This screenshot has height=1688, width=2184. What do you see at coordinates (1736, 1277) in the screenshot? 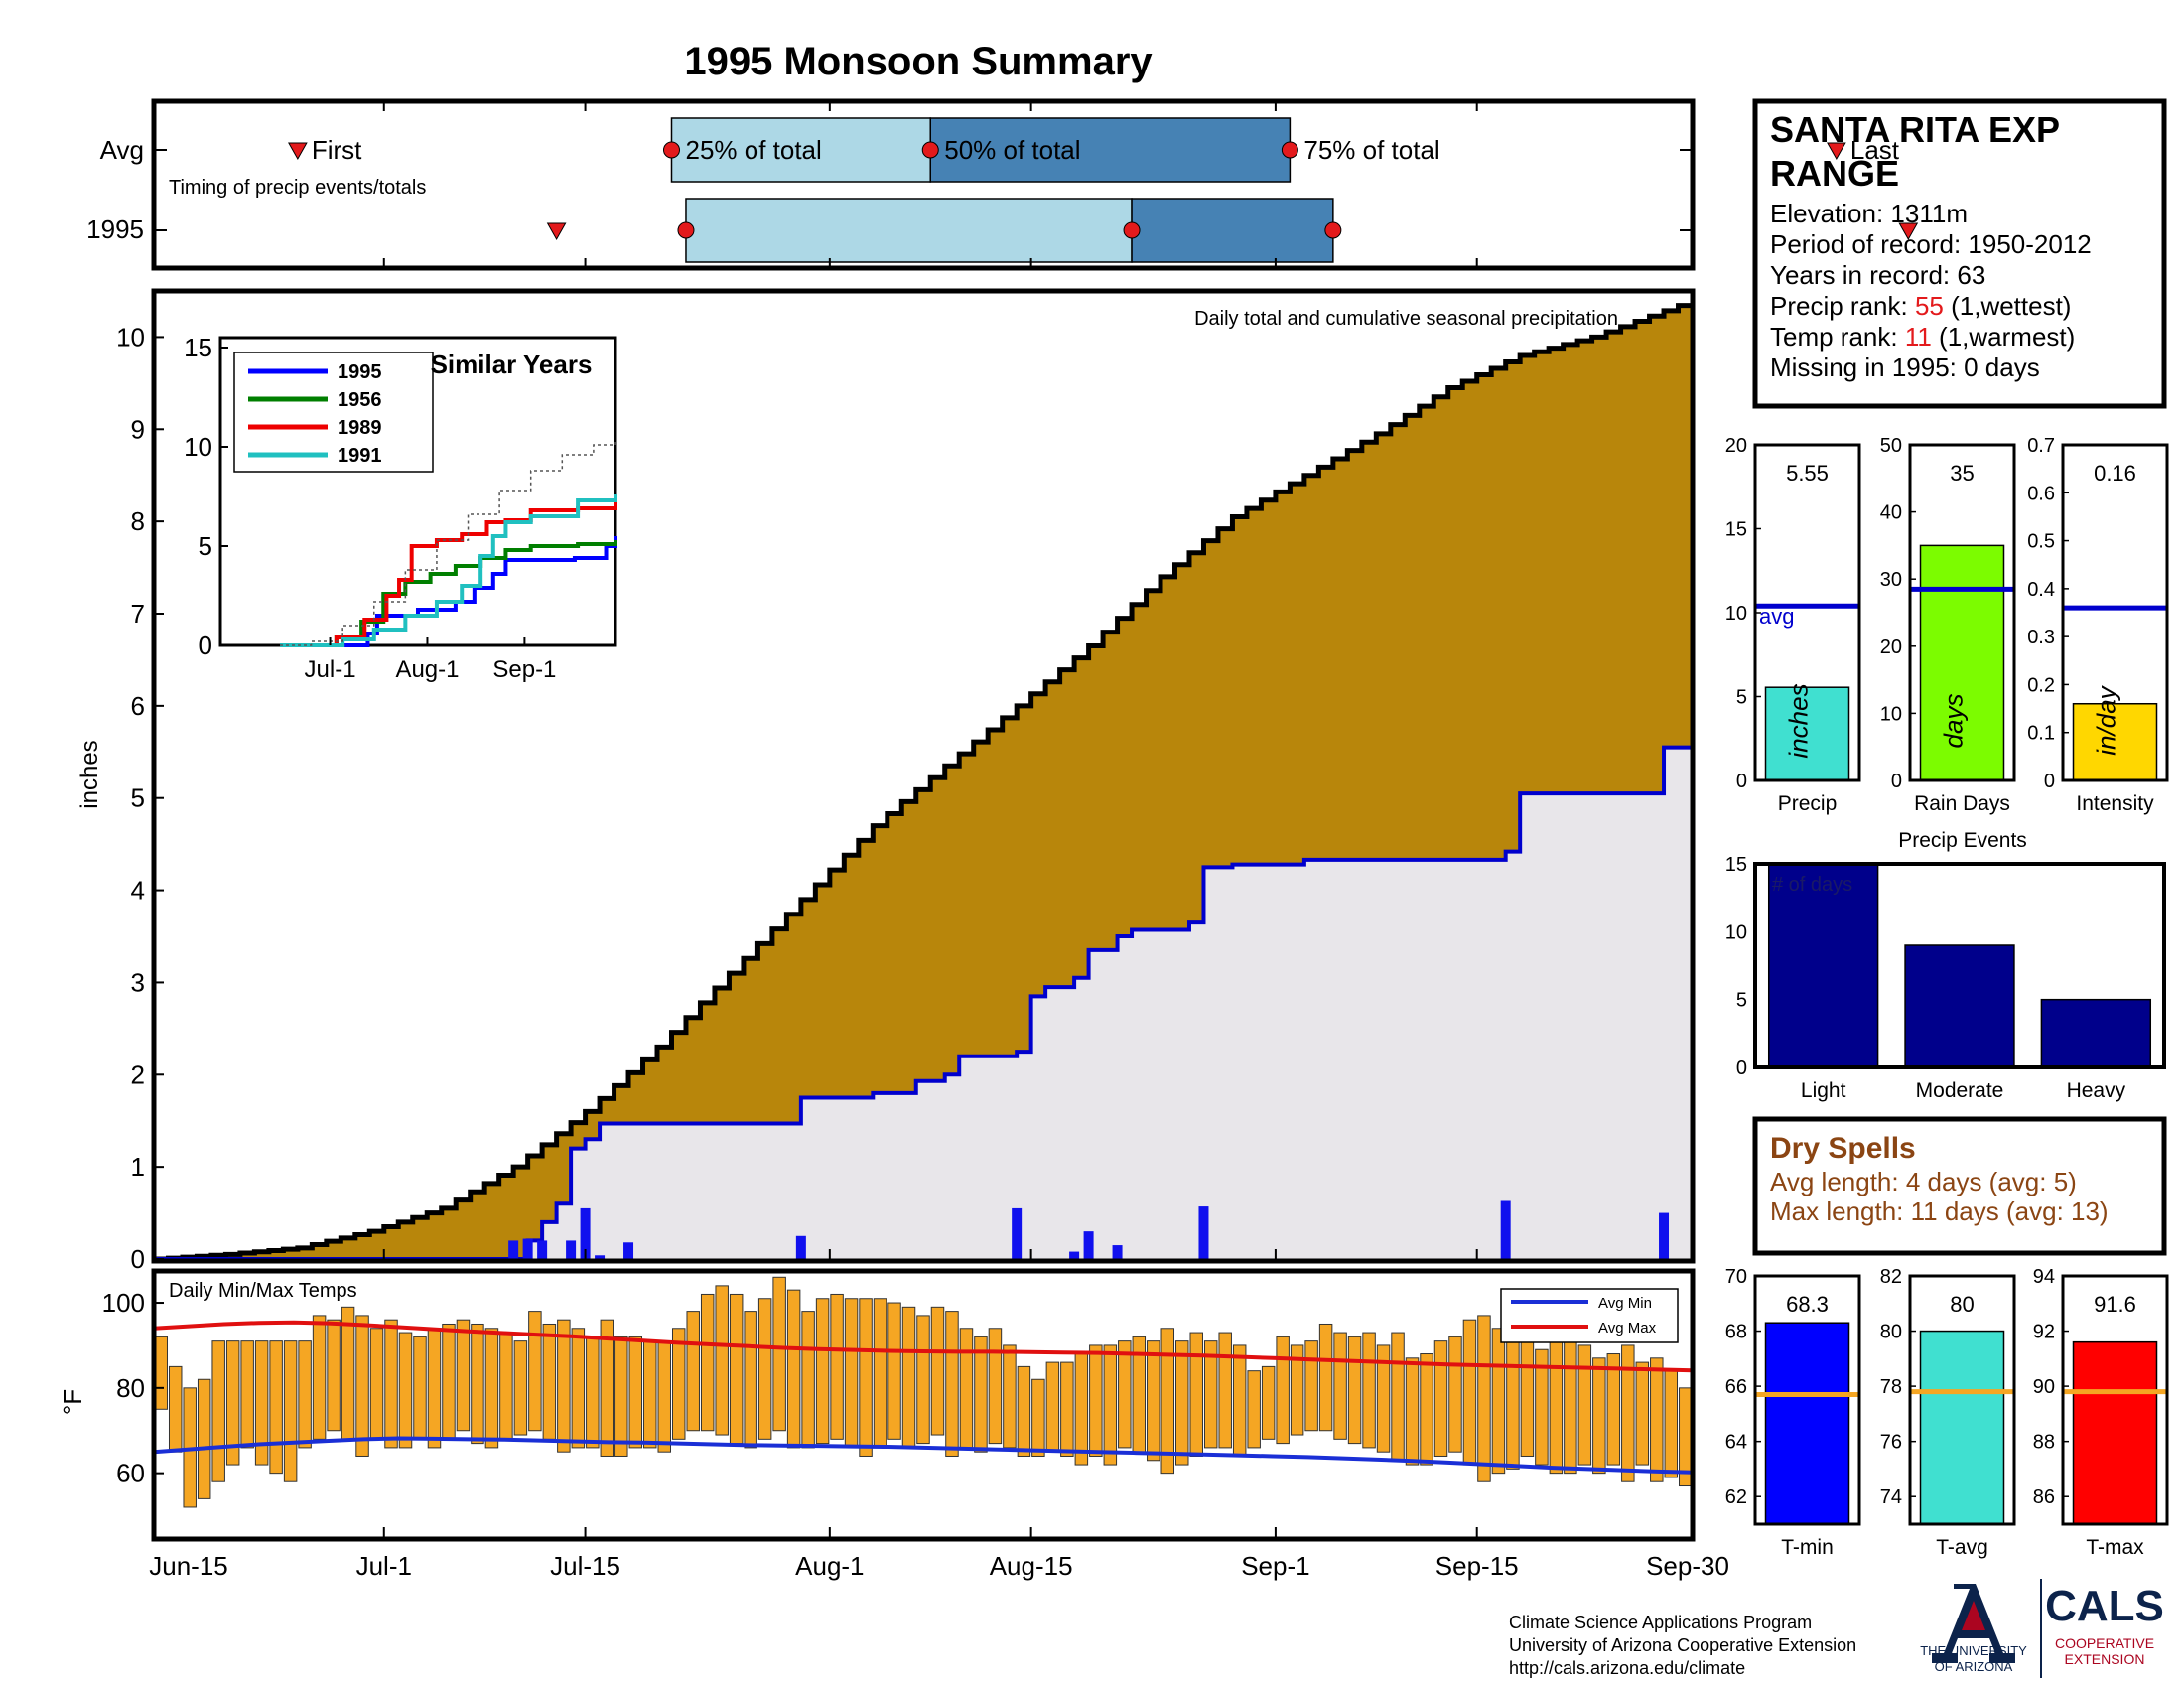
I see `summary-y-tick-label: 70` at bounding box center [1736, 1277].